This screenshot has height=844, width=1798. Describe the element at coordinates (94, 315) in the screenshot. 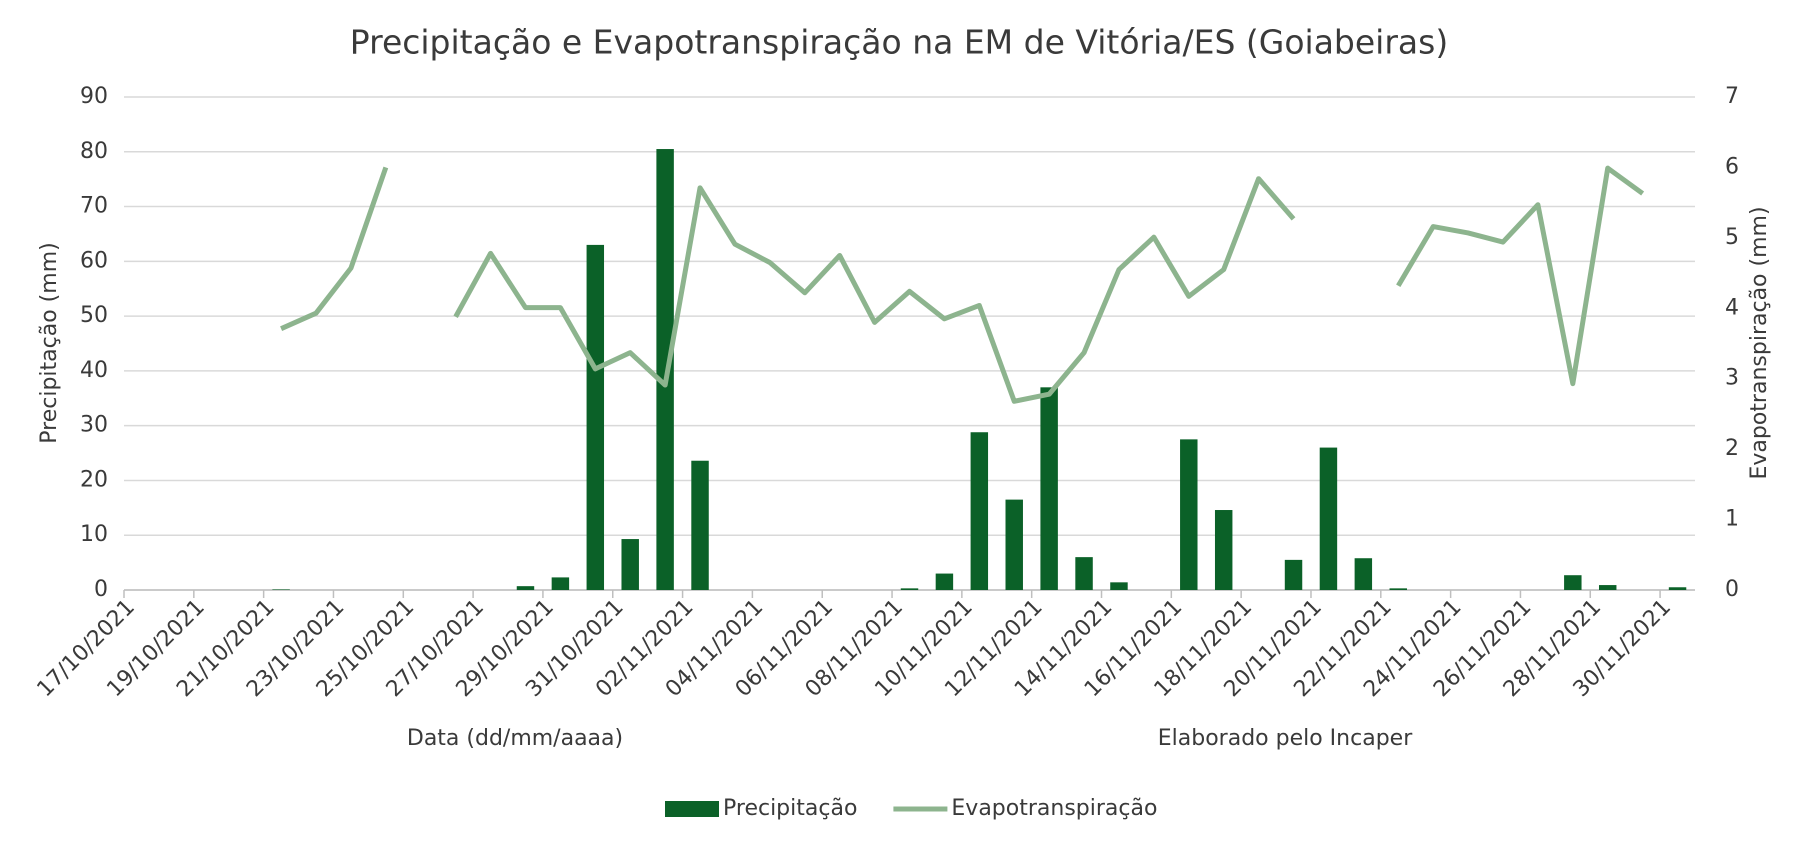

I see `y-tick-label: 50` at that location.